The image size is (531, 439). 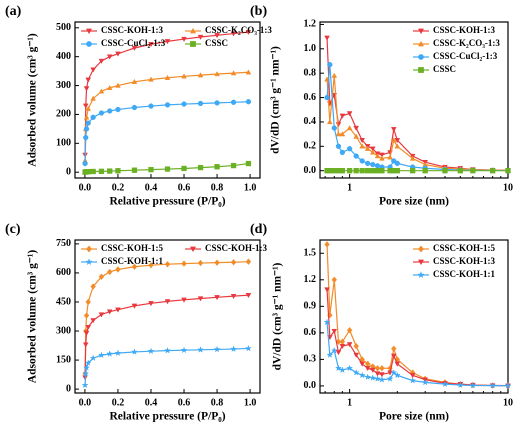 I want to click on y-tick-label: 1.5, so click(x=310, y=253).